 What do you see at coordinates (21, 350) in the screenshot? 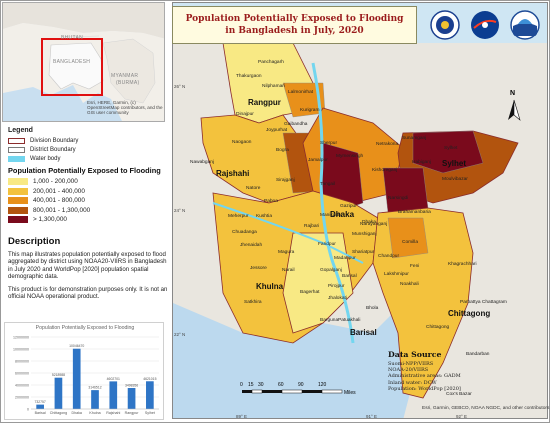
I see `chart-ytick-label: 10000000` at bounding box center [21, 350].